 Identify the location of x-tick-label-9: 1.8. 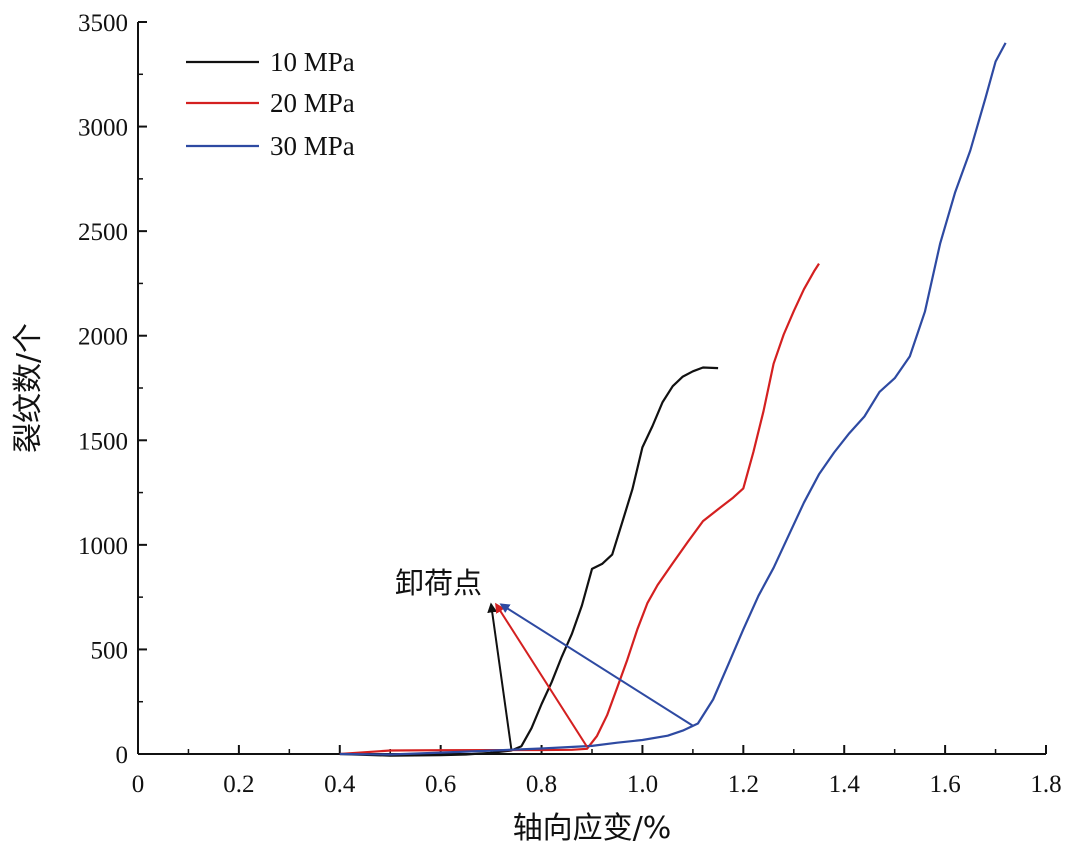
(1045, 784).